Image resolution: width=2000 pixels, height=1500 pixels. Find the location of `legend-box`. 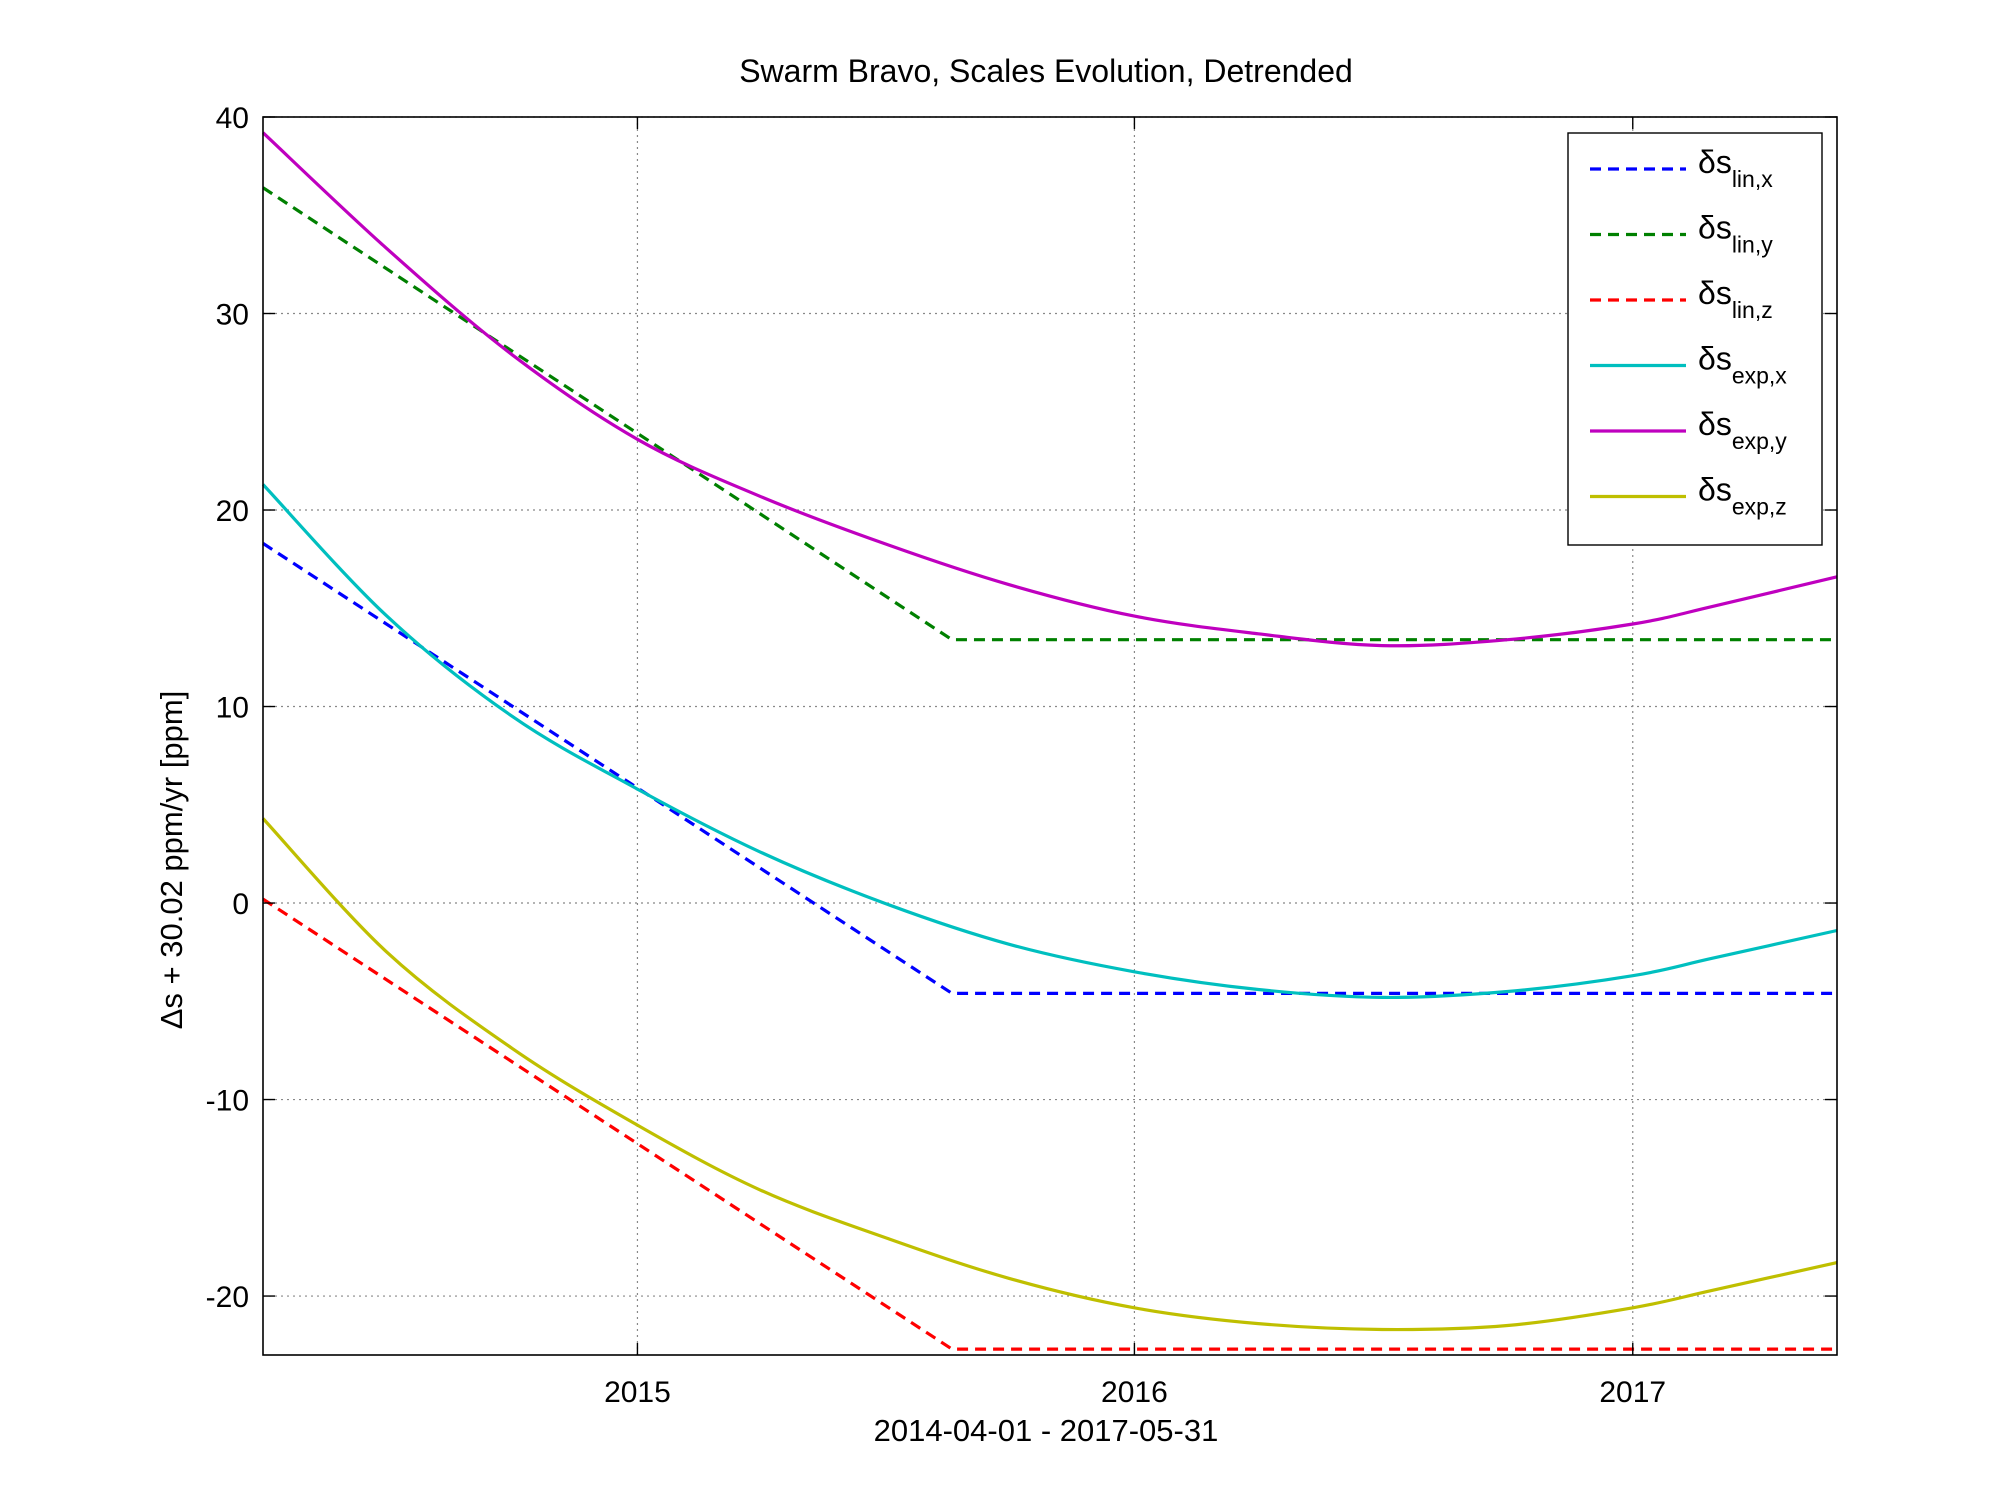

legend-box is located at coordinates (1695, 339).